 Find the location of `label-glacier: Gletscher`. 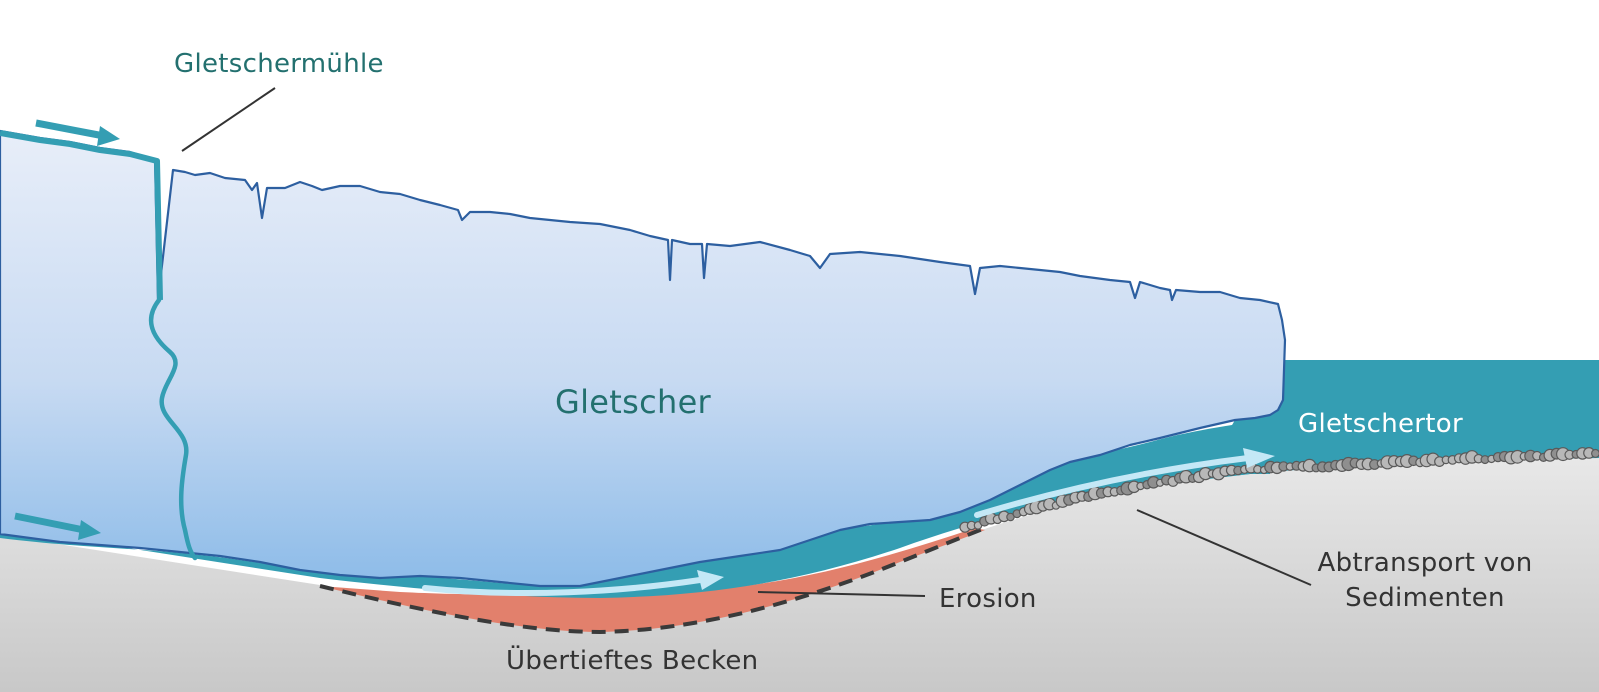

label-glacier: Gletscher is located at coordinates (633, 402).